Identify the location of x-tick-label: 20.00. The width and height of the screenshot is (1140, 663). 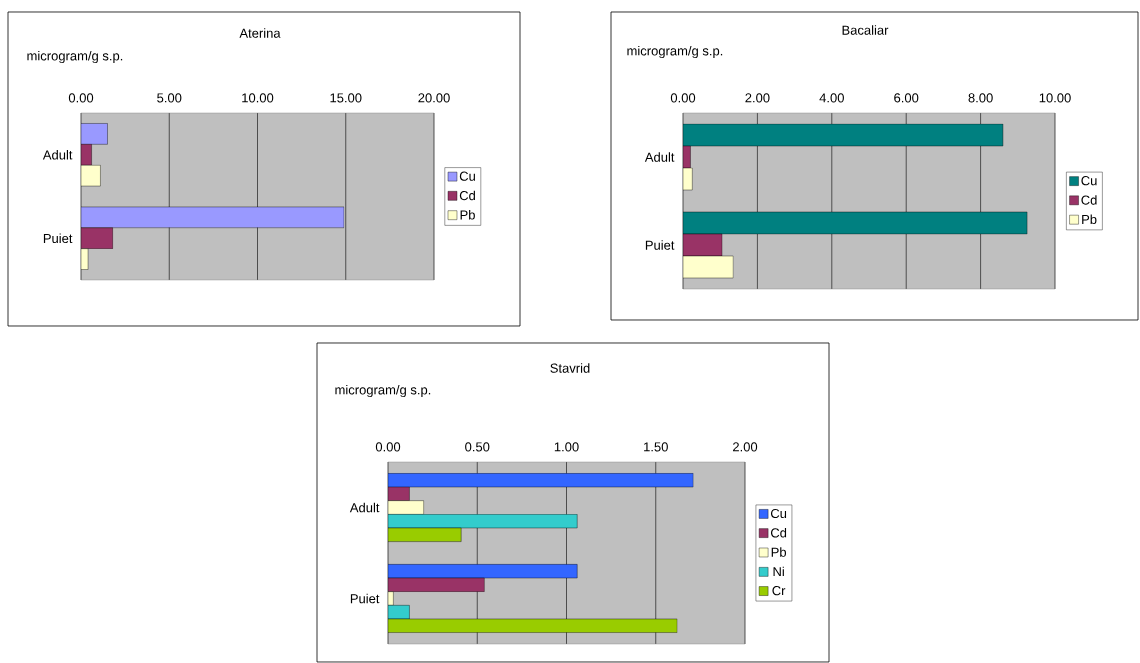
(434, 98).